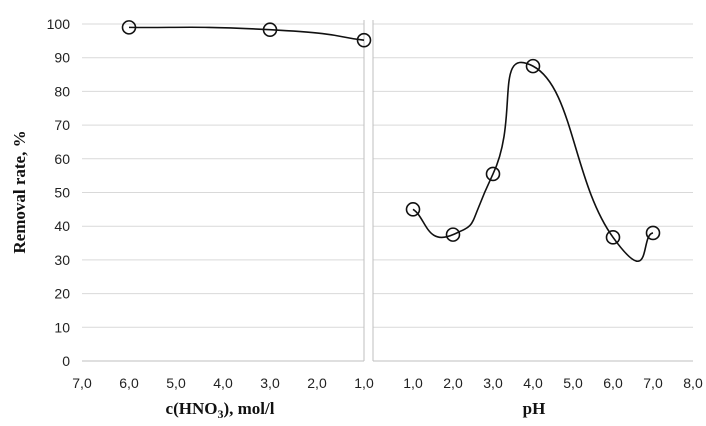 This screenshot has height=426, width=706. I want to click on left-x-tick-labels: 7,0 6,0 5,0 4,0 3,0 2,0 1,0, so click(223, 383).